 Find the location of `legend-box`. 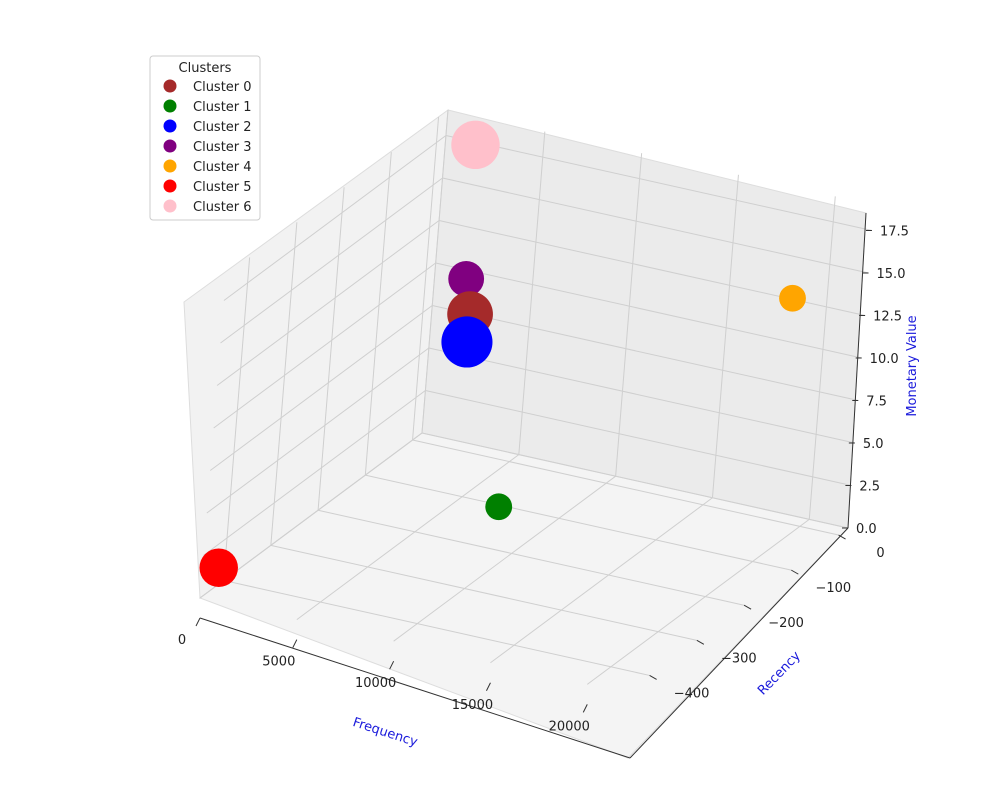

legend-box is located at coordinates (205, 138).